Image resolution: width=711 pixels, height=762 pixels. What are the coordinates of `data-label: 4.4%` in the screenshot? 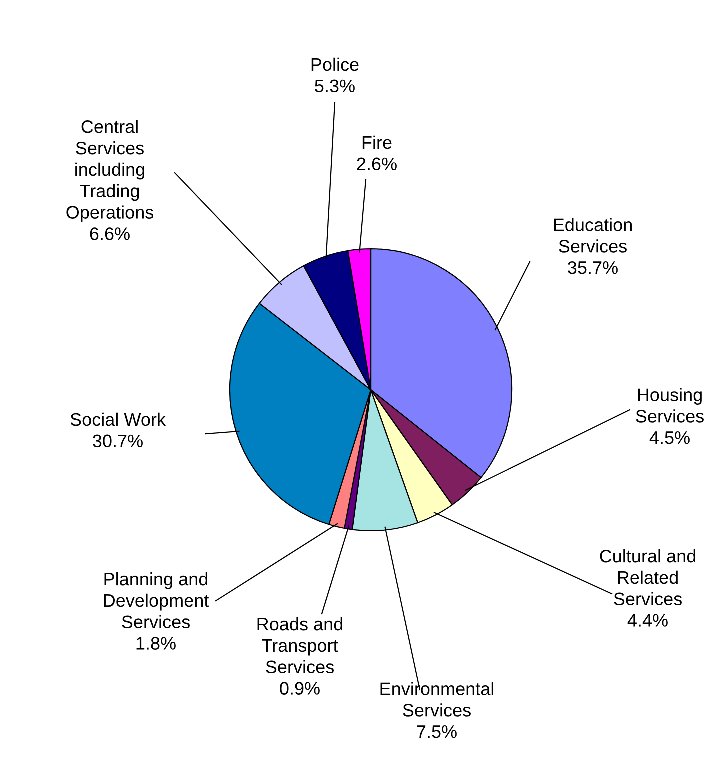 It's located at (648, 620).